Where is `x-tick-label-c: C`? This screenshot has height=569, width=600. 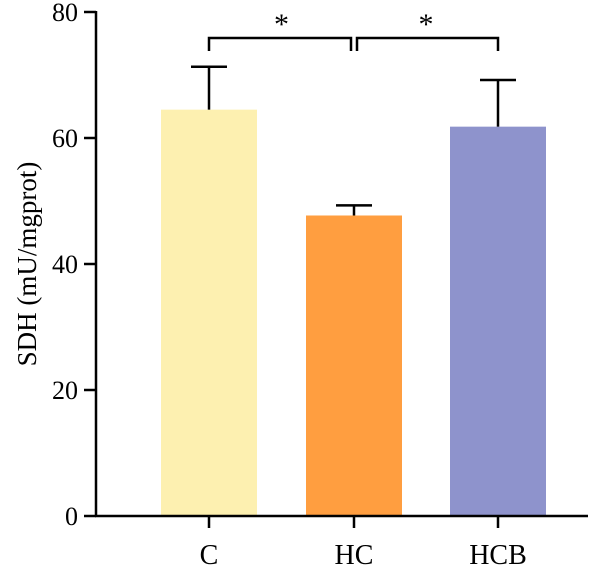
x-tick-label-c: C is located at coordinates (209, 554).